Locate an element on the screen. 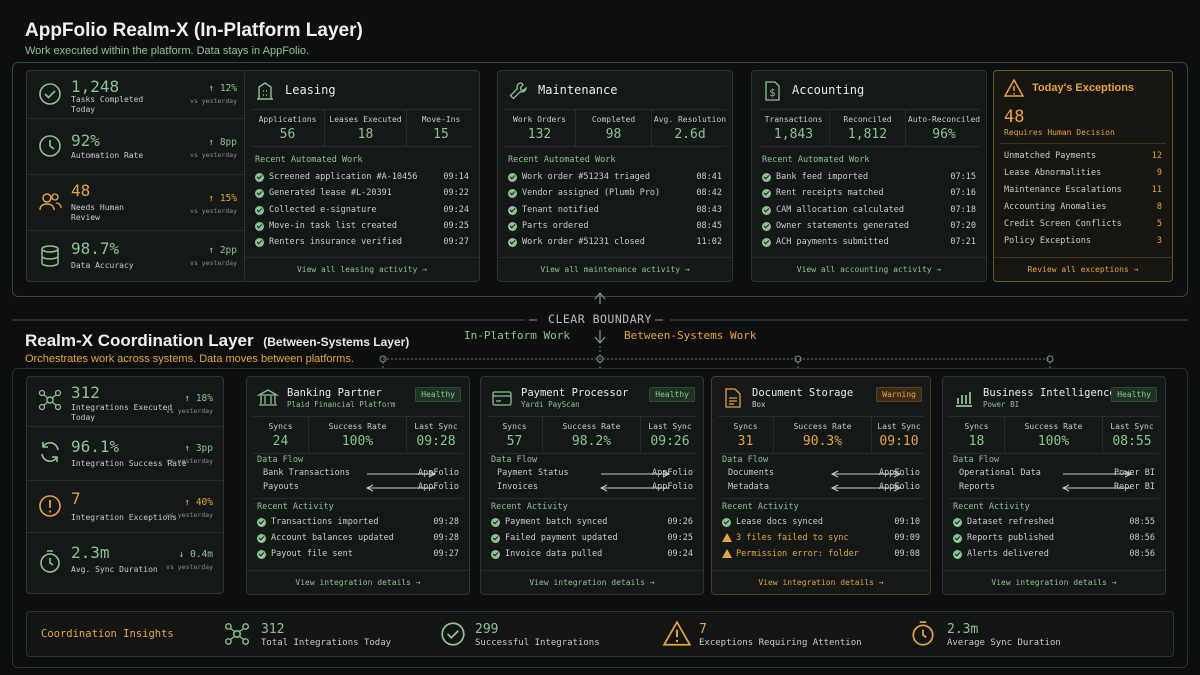 The image size is (1200, 675). activity-item: Collected e-signature 09:24 is located at coordinates (362, 212).